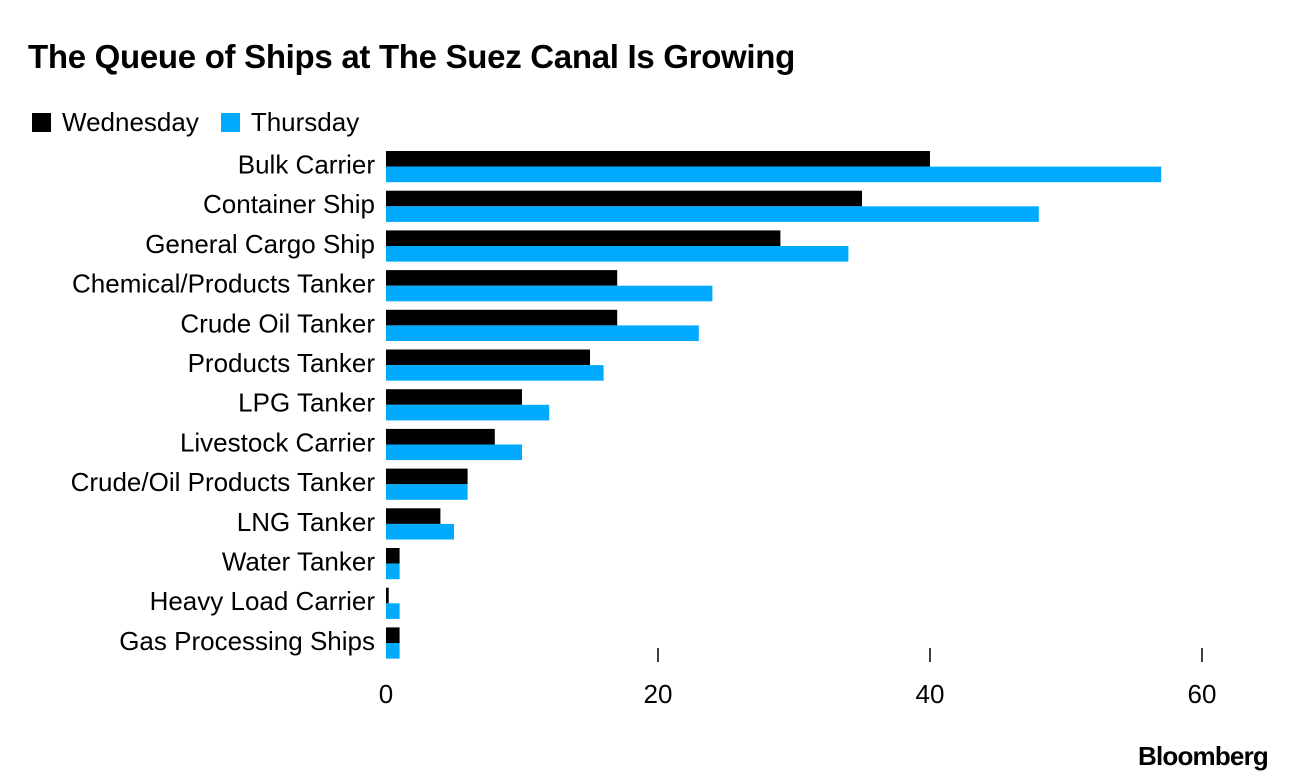 Image resolution: width=1296 pixels, height=784 pixels. I want to click on bar-thursday-products-tanker, so click(495, 373).